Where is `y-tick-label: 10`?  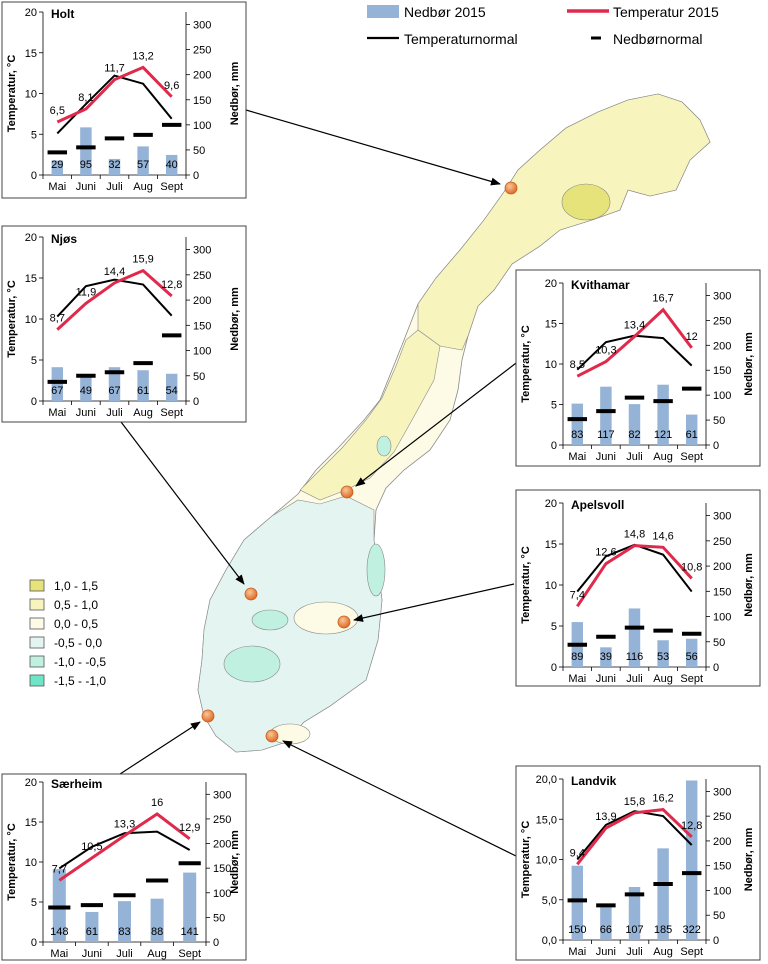
y-tick-label: 10 is located at coordinates (551, 586).